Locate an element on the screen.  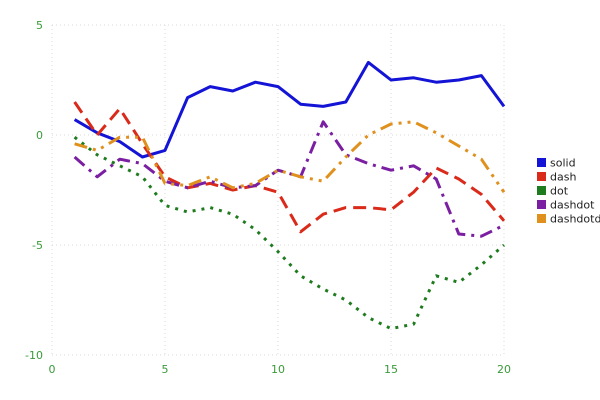
legend-label-solid: solid is located at coordinates (563, 163).